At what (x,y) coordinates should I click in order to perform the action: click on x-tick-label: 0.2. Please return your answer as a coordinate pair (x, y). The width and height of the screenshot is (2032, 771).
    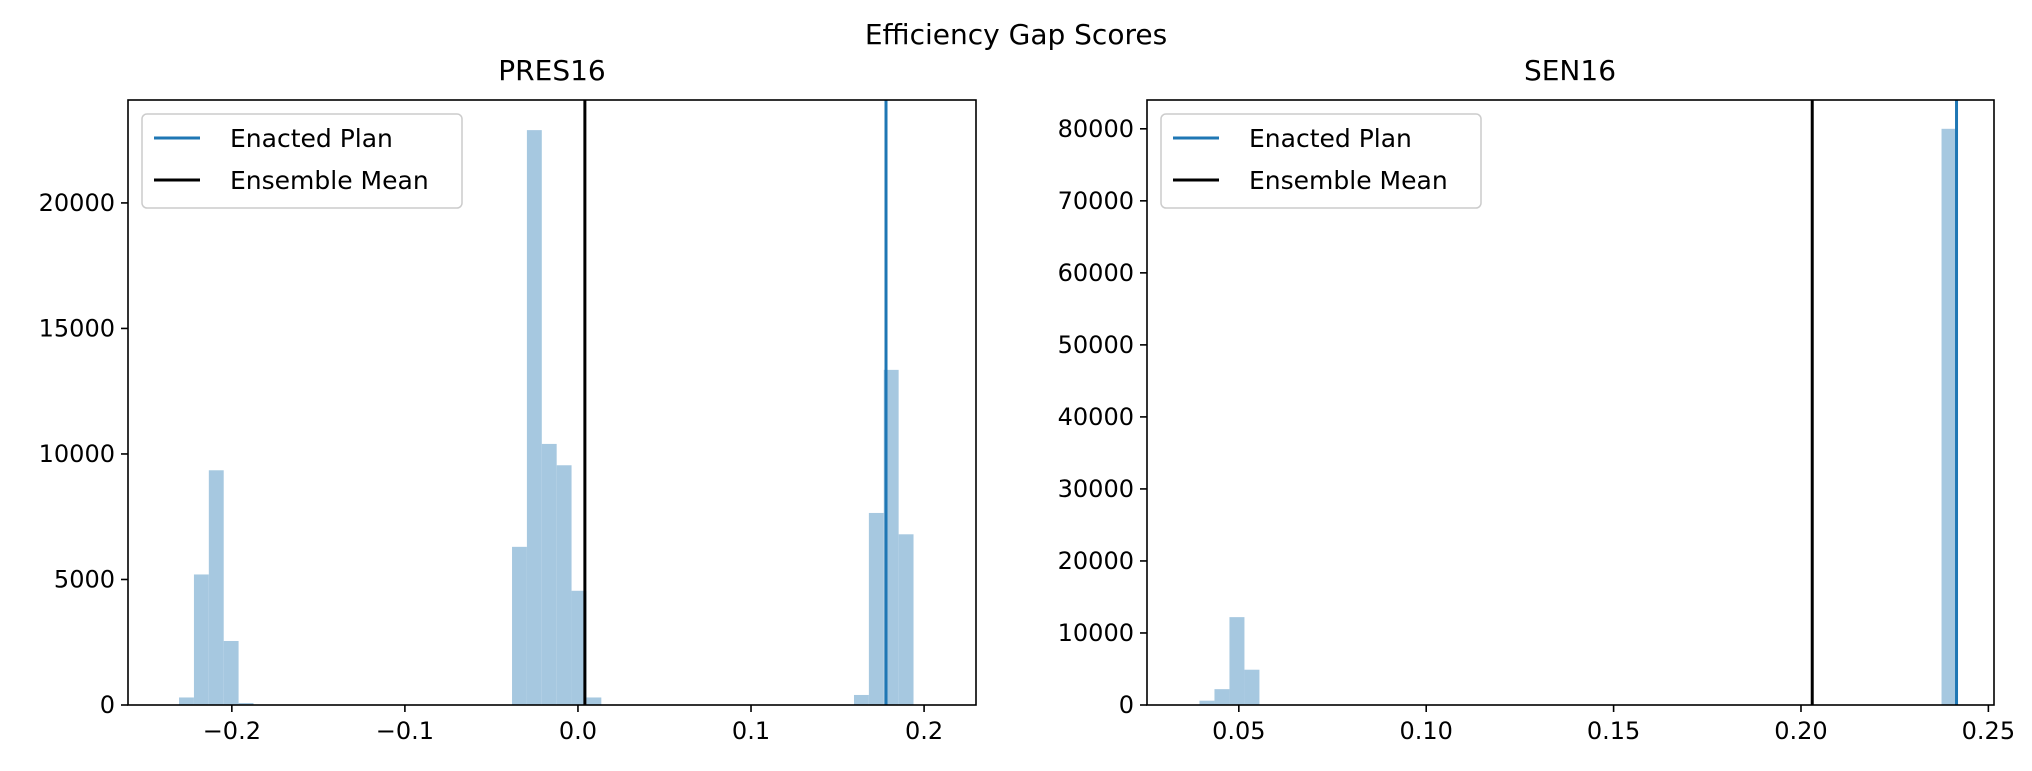
    Looking at the image, I should click on (924, 731).